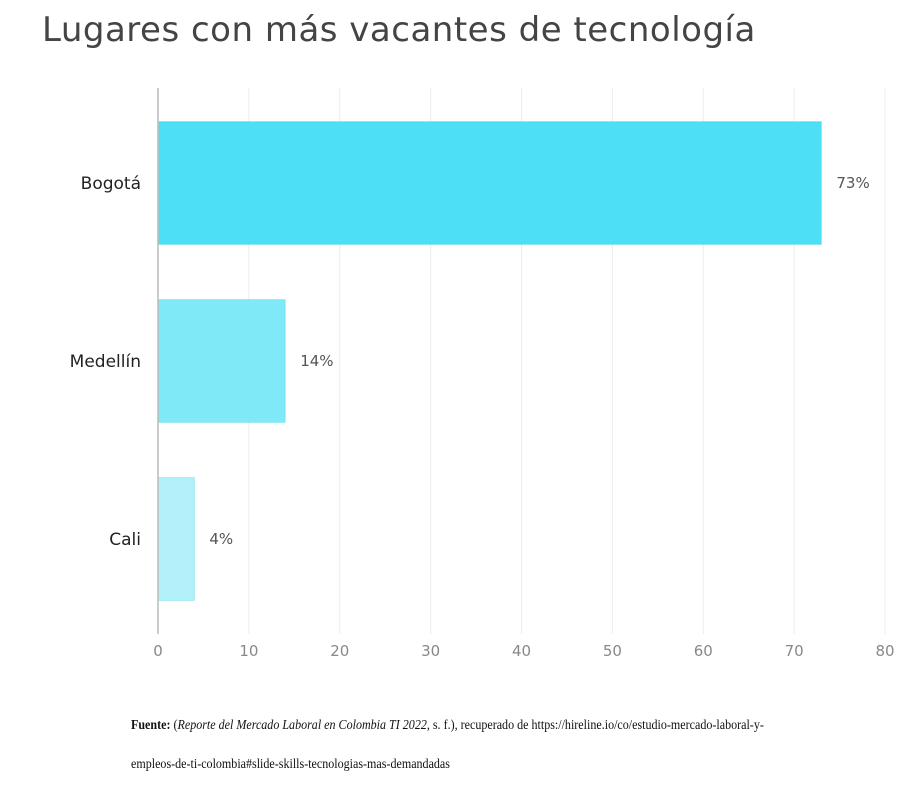 The height and width of the screenshot is (788, 918). What do you see at coordinates (794, 651) in the screenshot?
I see `x-tick-label: 70` at bounding box center [794, 651].